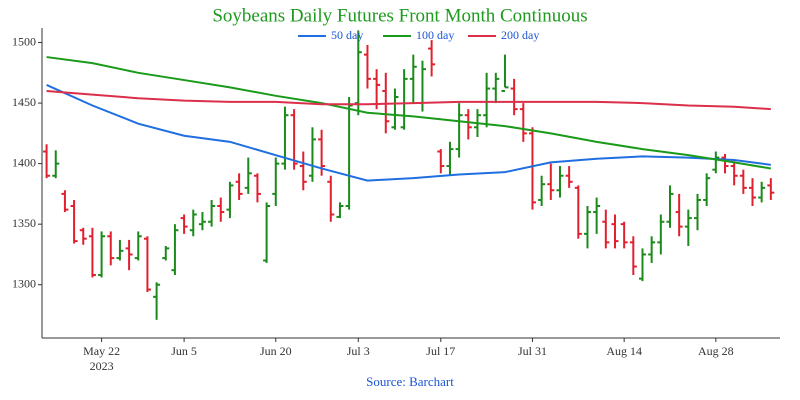 The width and height of the screenshot is (800, 400). What do you see at coordinates (347, 35) in the screenshot?
I see `legend-label: 50 day` at bounding box center [347, 35].